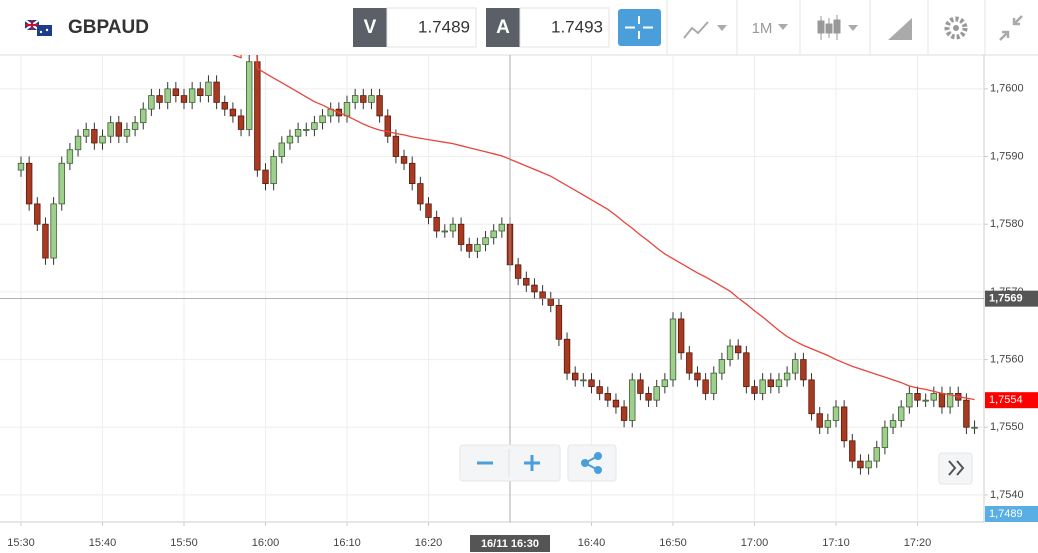  Describe the element at coordinates (429, 543) in the screenshot. I see `x-tick-label: 16:20` at that location.